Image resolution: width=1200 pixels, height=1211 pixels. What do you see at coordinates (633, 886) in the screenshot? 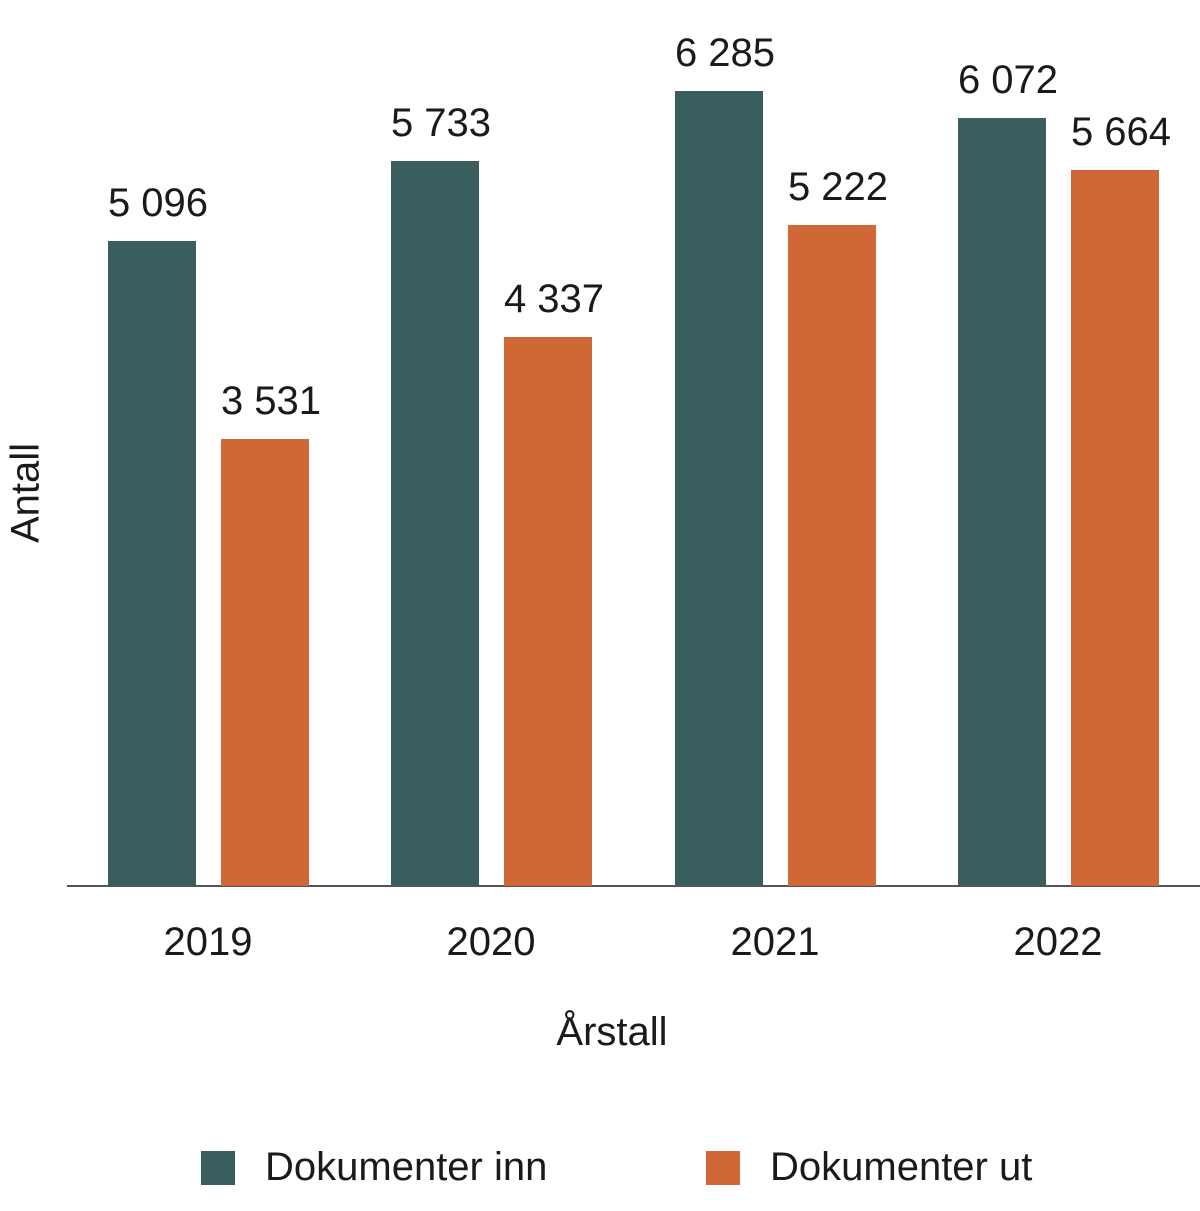
I see `x-axis-line` at bounding box center [633, 886].